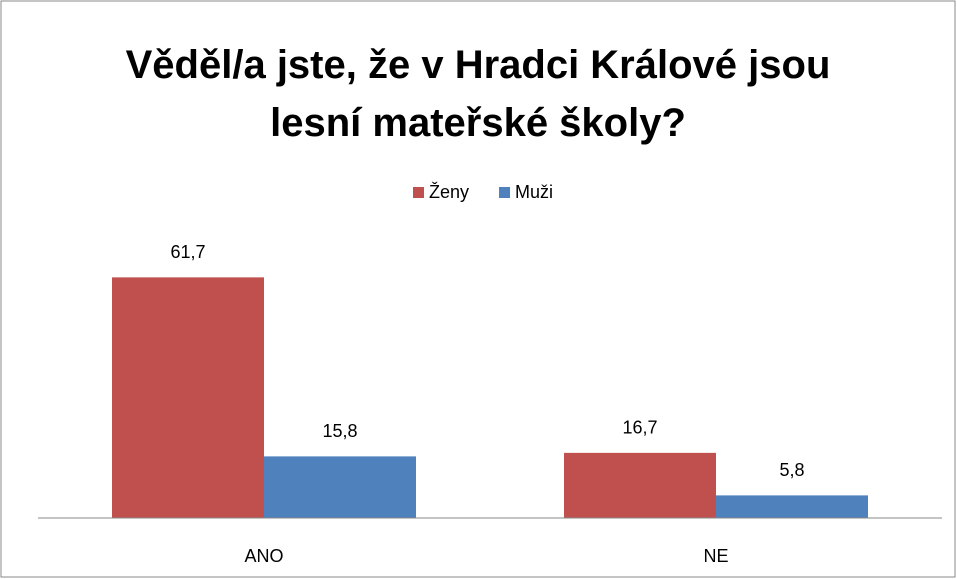 The height and width of the screenshot is (579, 957). I want to click on data-label: 61,7, so click(187, 252).